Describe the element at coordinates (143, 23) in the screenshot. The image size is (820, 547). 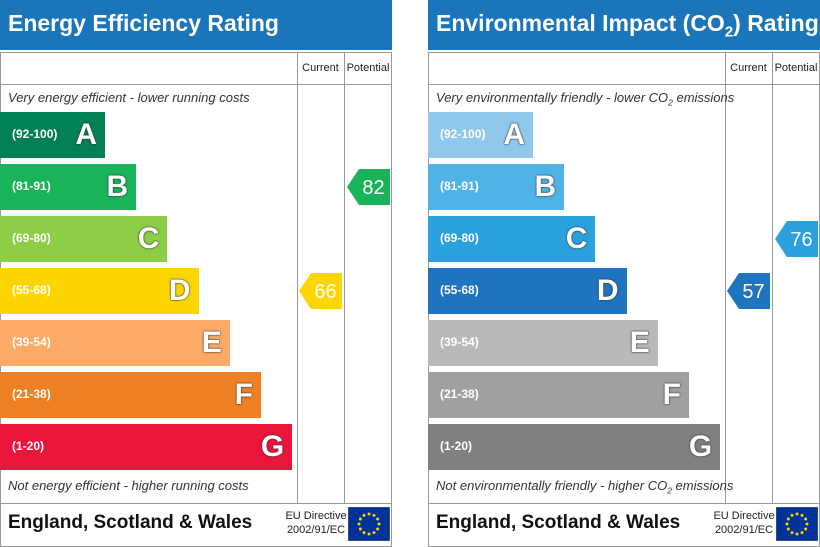
I see `text-part: Energy Efficiency Rating` at that location.